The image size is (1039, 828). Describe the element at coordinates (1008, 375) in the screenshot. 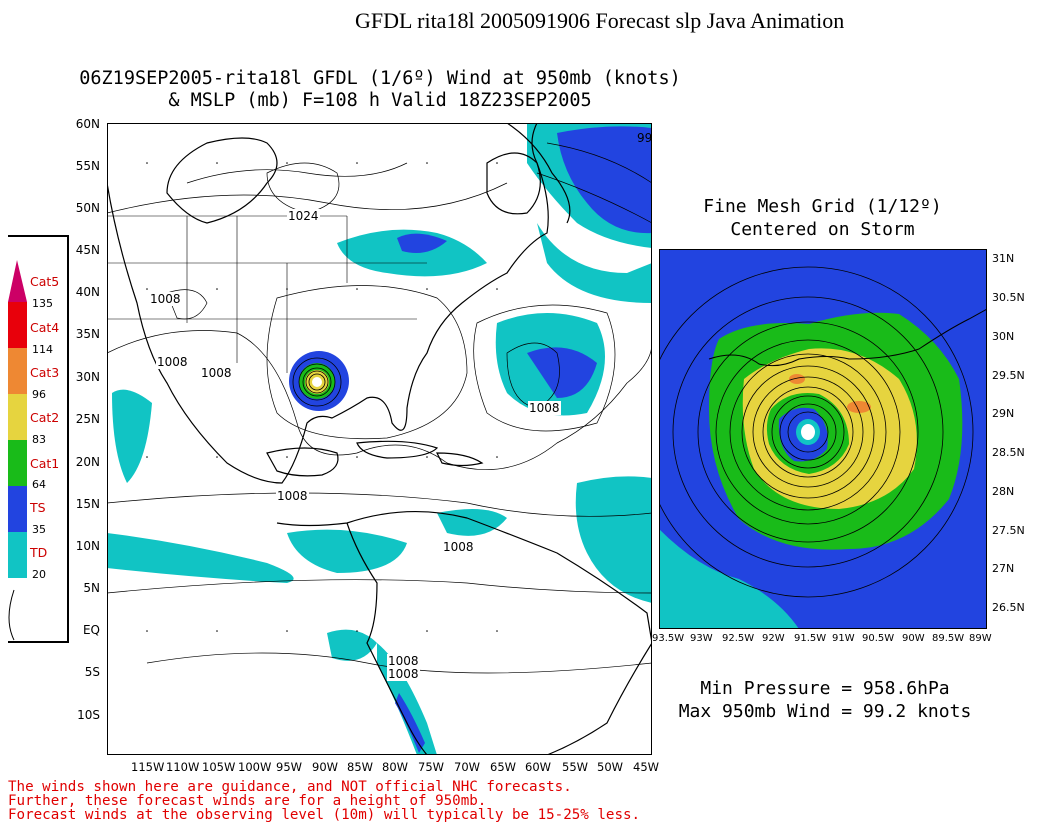

I see `fine-lat-label: 29.5N` at that location.